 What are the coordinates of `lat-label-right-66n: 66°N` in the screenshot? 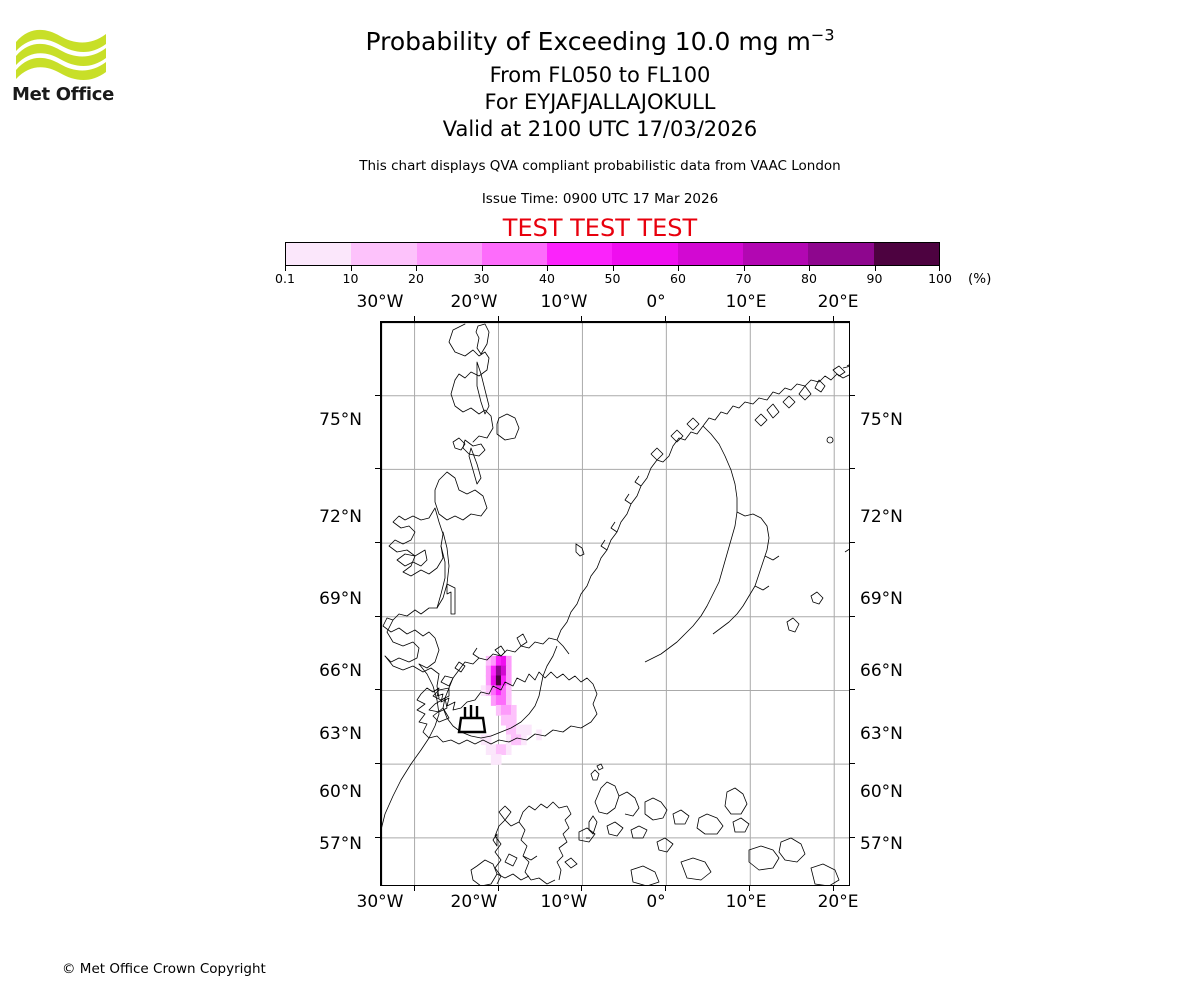 It's located at (881, 671).